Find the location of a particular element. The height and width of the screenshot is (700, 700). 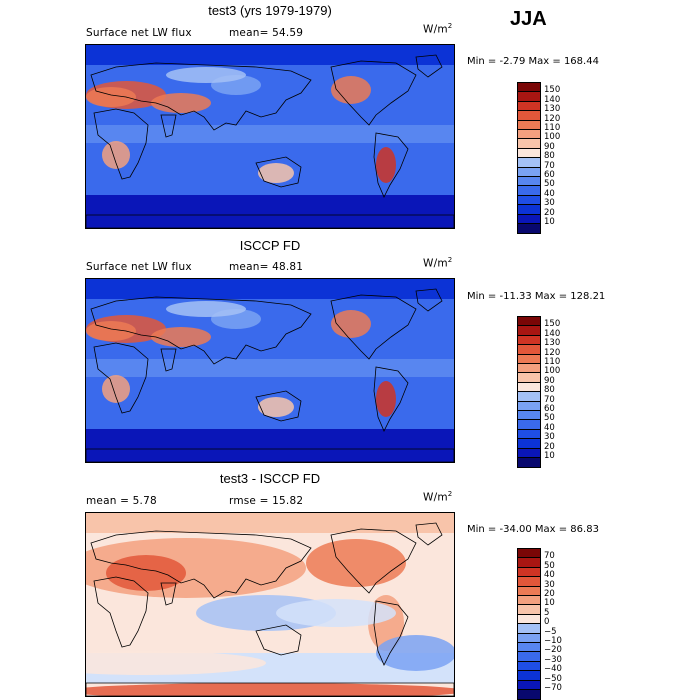

colorbar-tick-label: 0 is located at coordinates (547, 622).